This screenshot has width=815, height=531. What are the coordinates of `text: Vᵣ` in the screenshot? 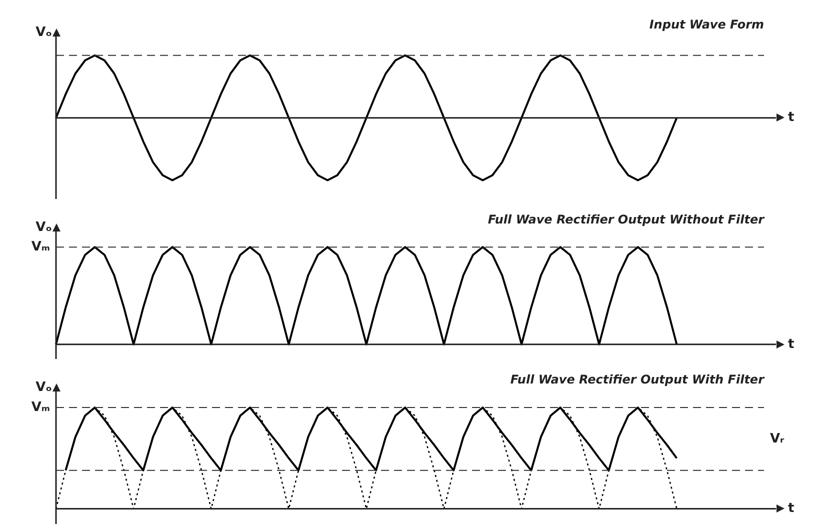 It's located at (778, 438).